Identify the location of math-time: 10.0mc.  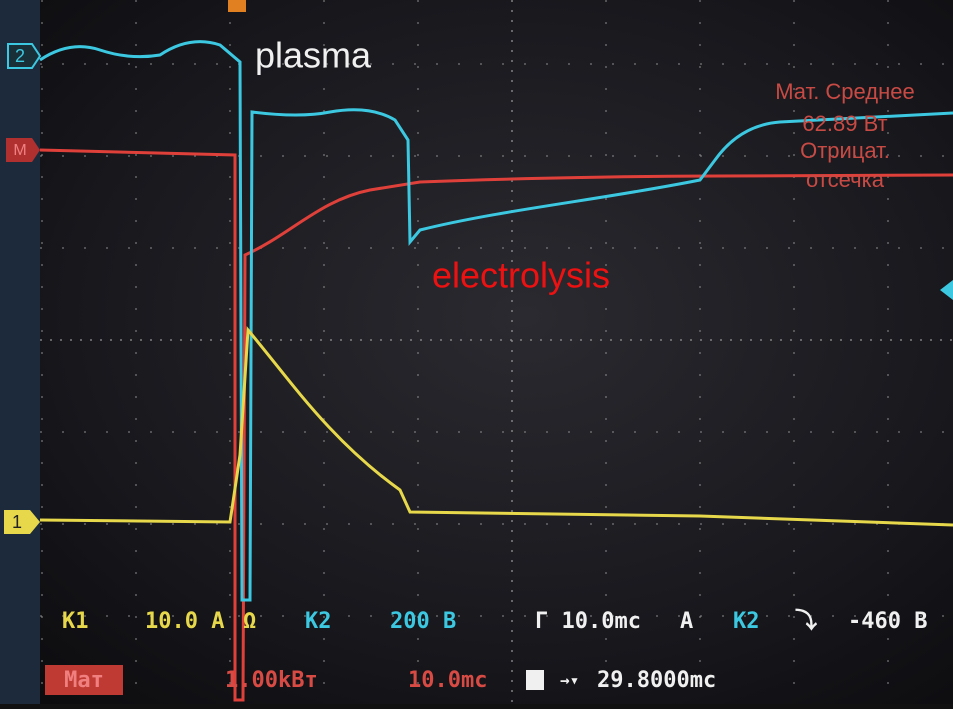
(447, 680).